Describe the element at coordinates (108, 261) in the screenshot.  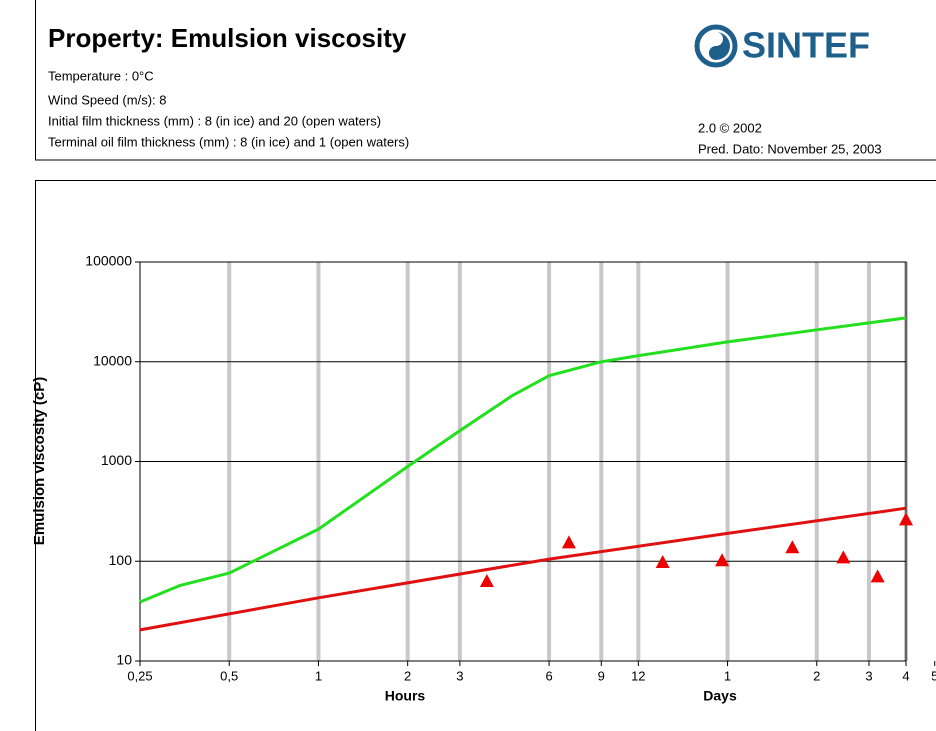
I see `y-tick-label: 100000` at that location.